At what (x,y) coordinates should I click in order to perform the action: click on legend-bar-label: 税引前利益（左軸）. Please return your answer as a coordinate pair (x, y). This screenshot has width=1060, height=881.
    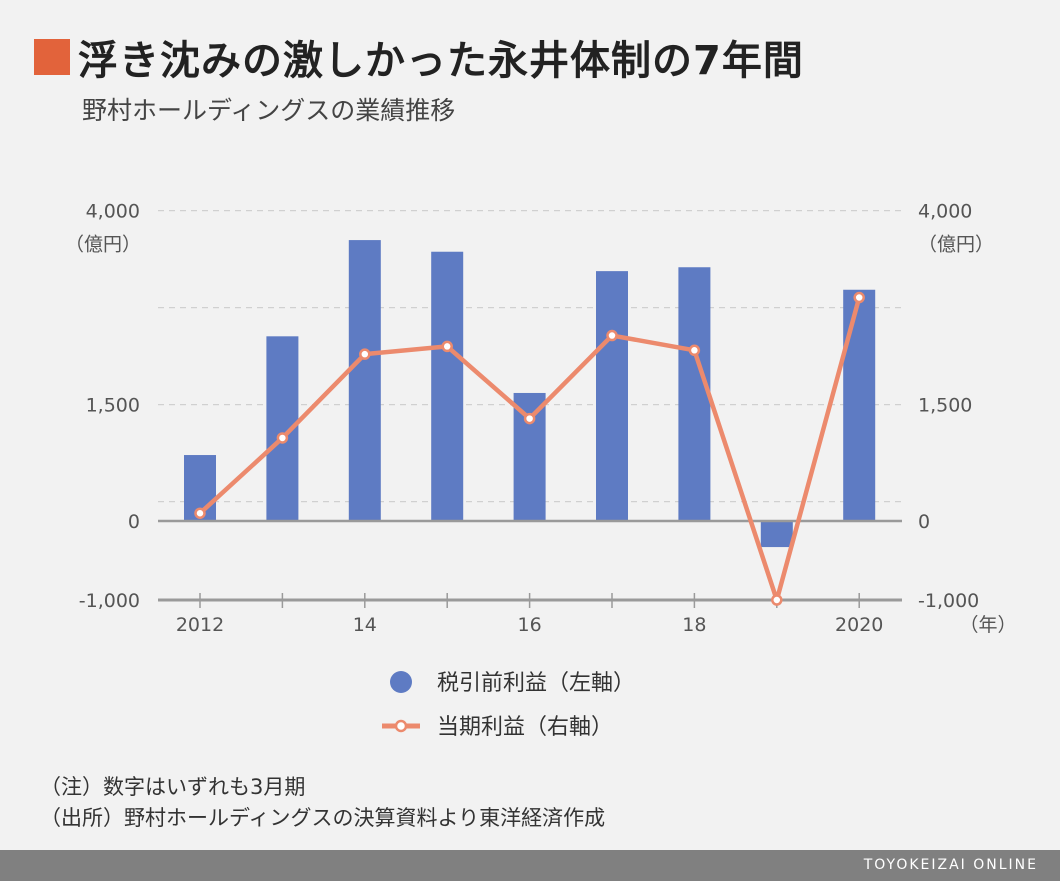
    Looking at the image, I should click on (536, 683).